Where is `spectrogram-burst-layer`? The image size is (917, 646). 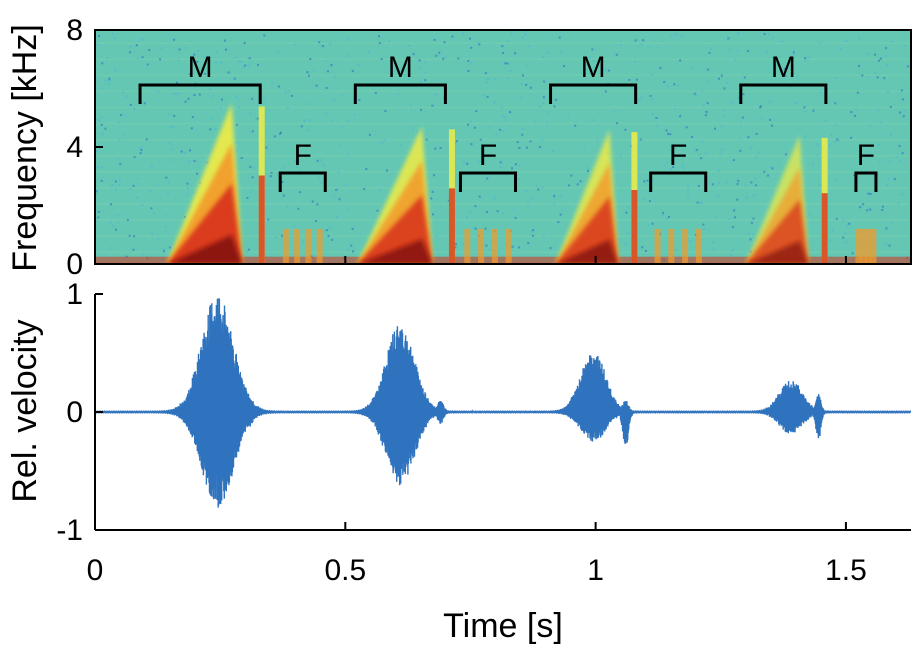 spectrogram-burst-layer is located at coordinates (587, 251).